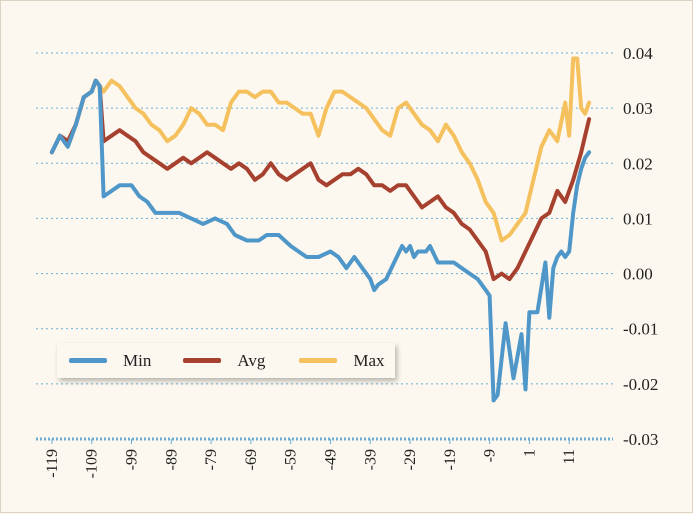 The image size is (693, 514). What do you see at coordinates (638, 274) in the screenshot?
I see `y-tick-label: 0.00` at bounding box center [638, 274].